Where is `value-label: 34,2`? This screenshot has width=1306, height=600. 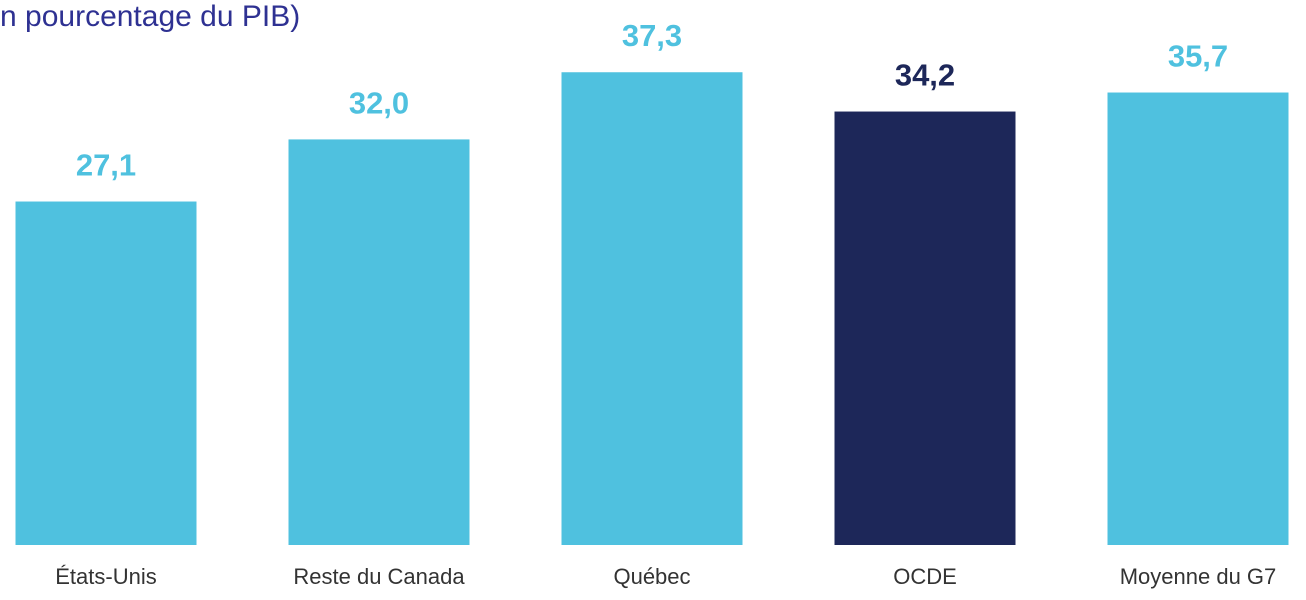 value-label: 34,2 is located at coordinates (925, 75).